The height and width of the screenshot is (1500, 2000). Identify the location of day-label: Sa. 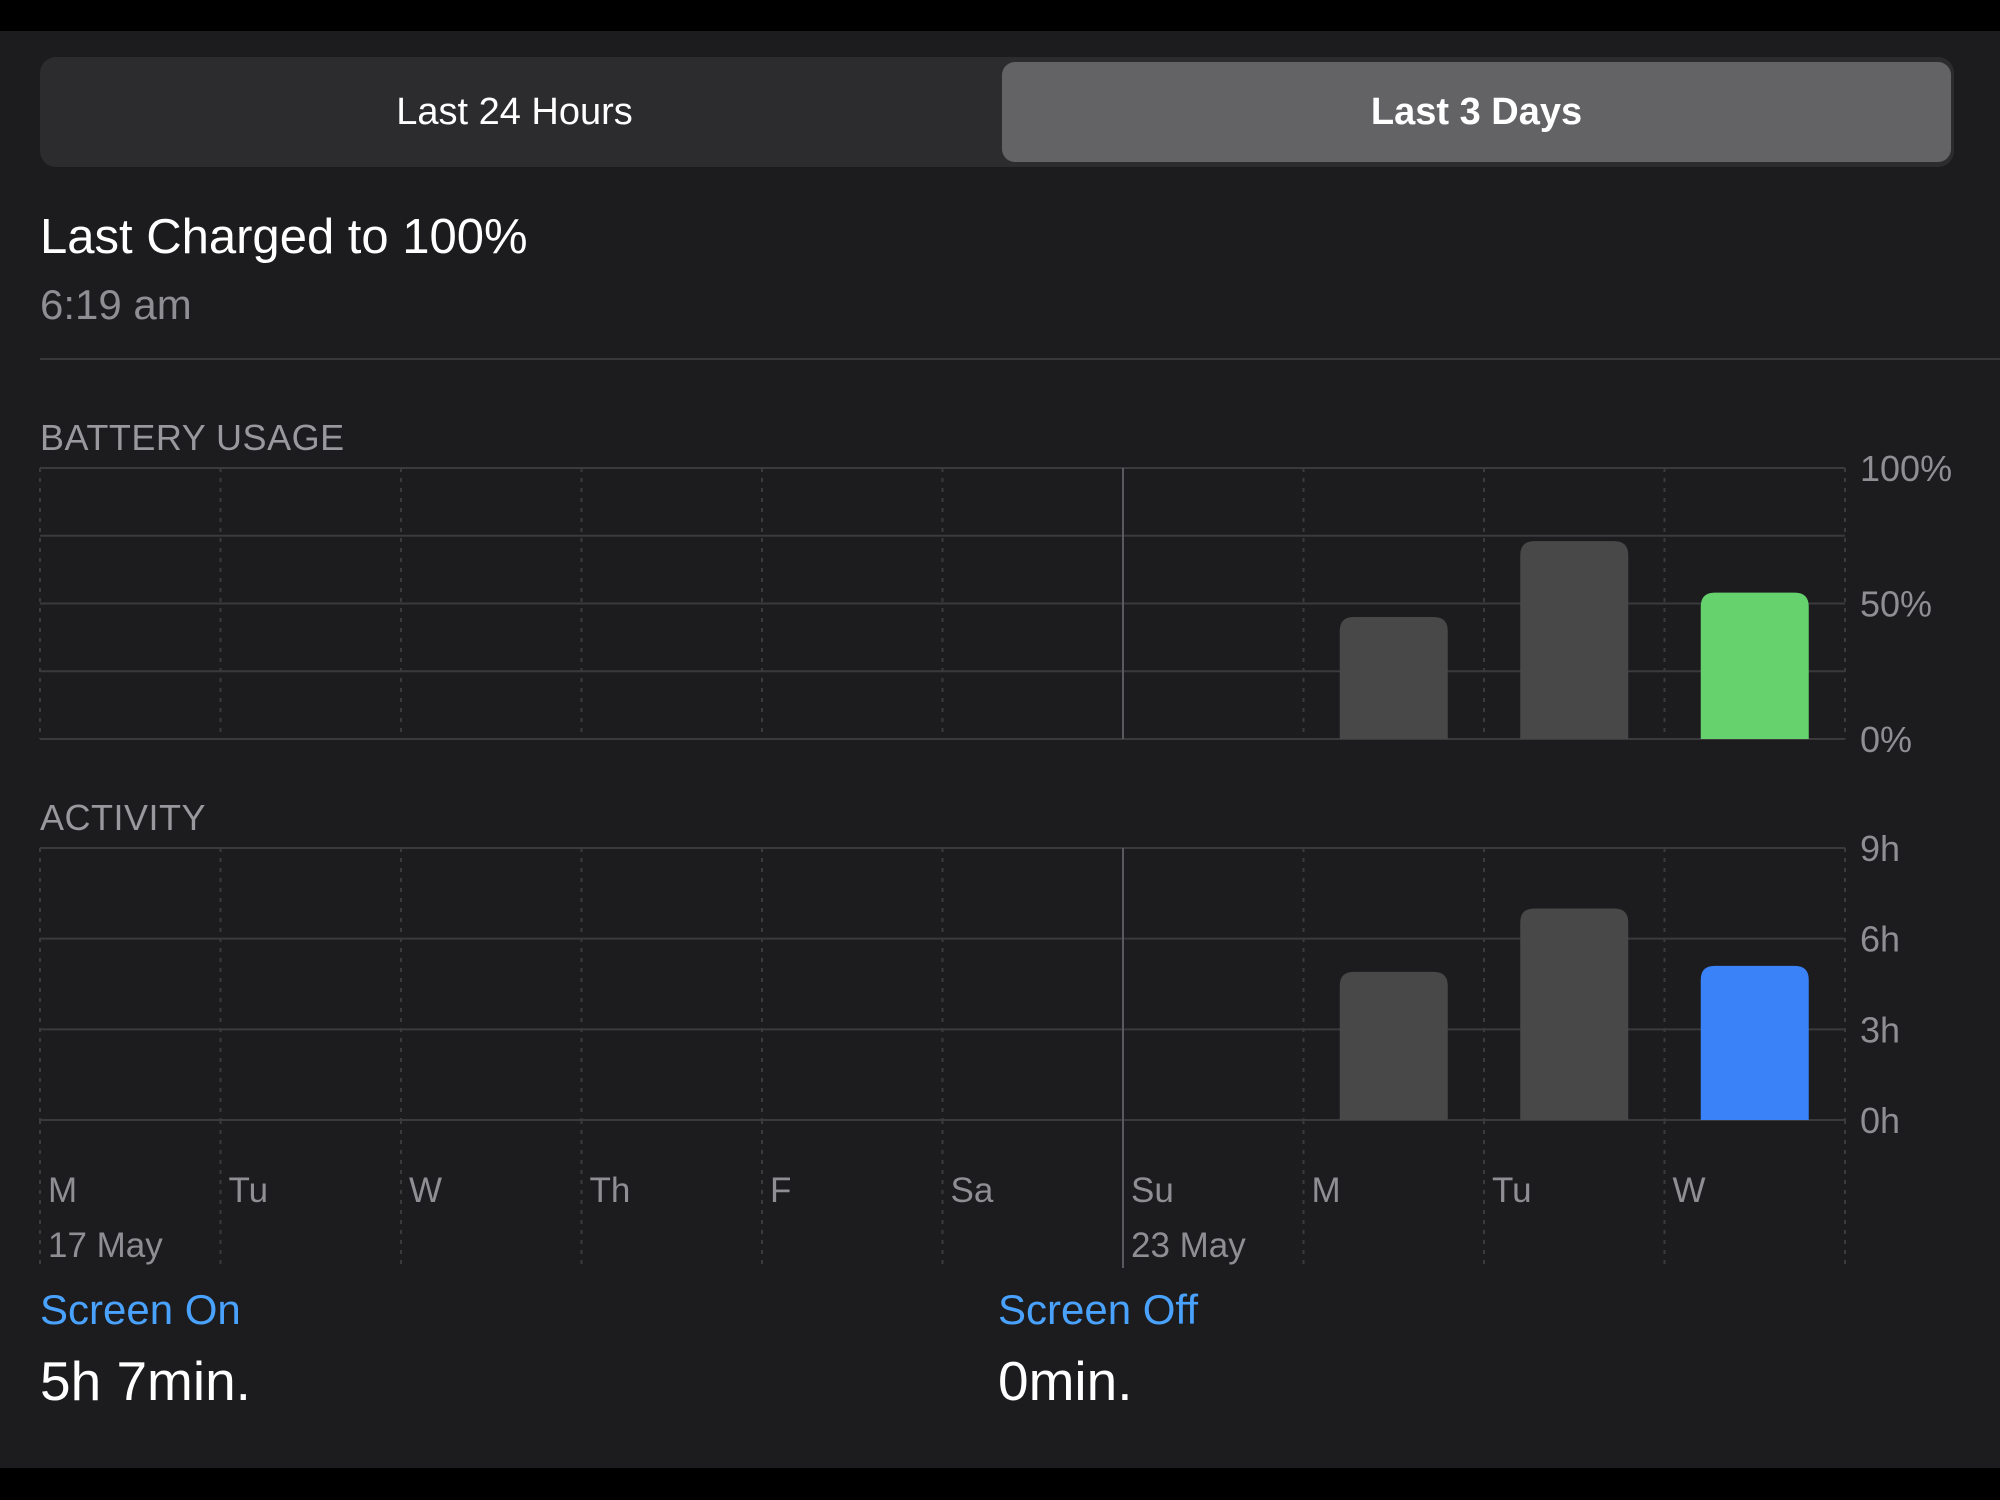
(972, 1190).